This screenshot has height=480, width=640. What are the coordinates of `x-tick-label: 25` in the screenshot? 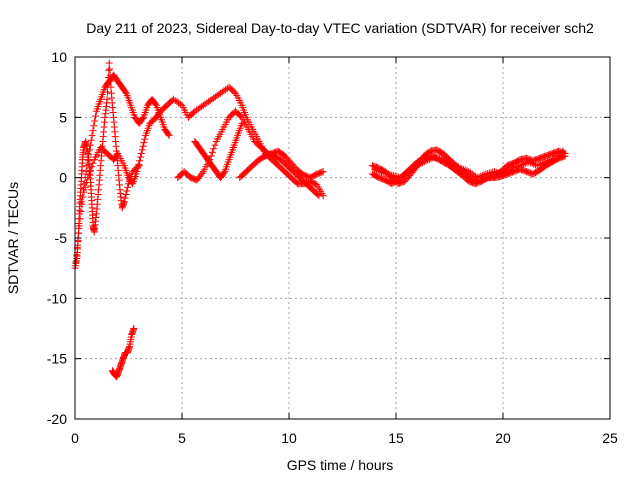 It's located at (610, 438).